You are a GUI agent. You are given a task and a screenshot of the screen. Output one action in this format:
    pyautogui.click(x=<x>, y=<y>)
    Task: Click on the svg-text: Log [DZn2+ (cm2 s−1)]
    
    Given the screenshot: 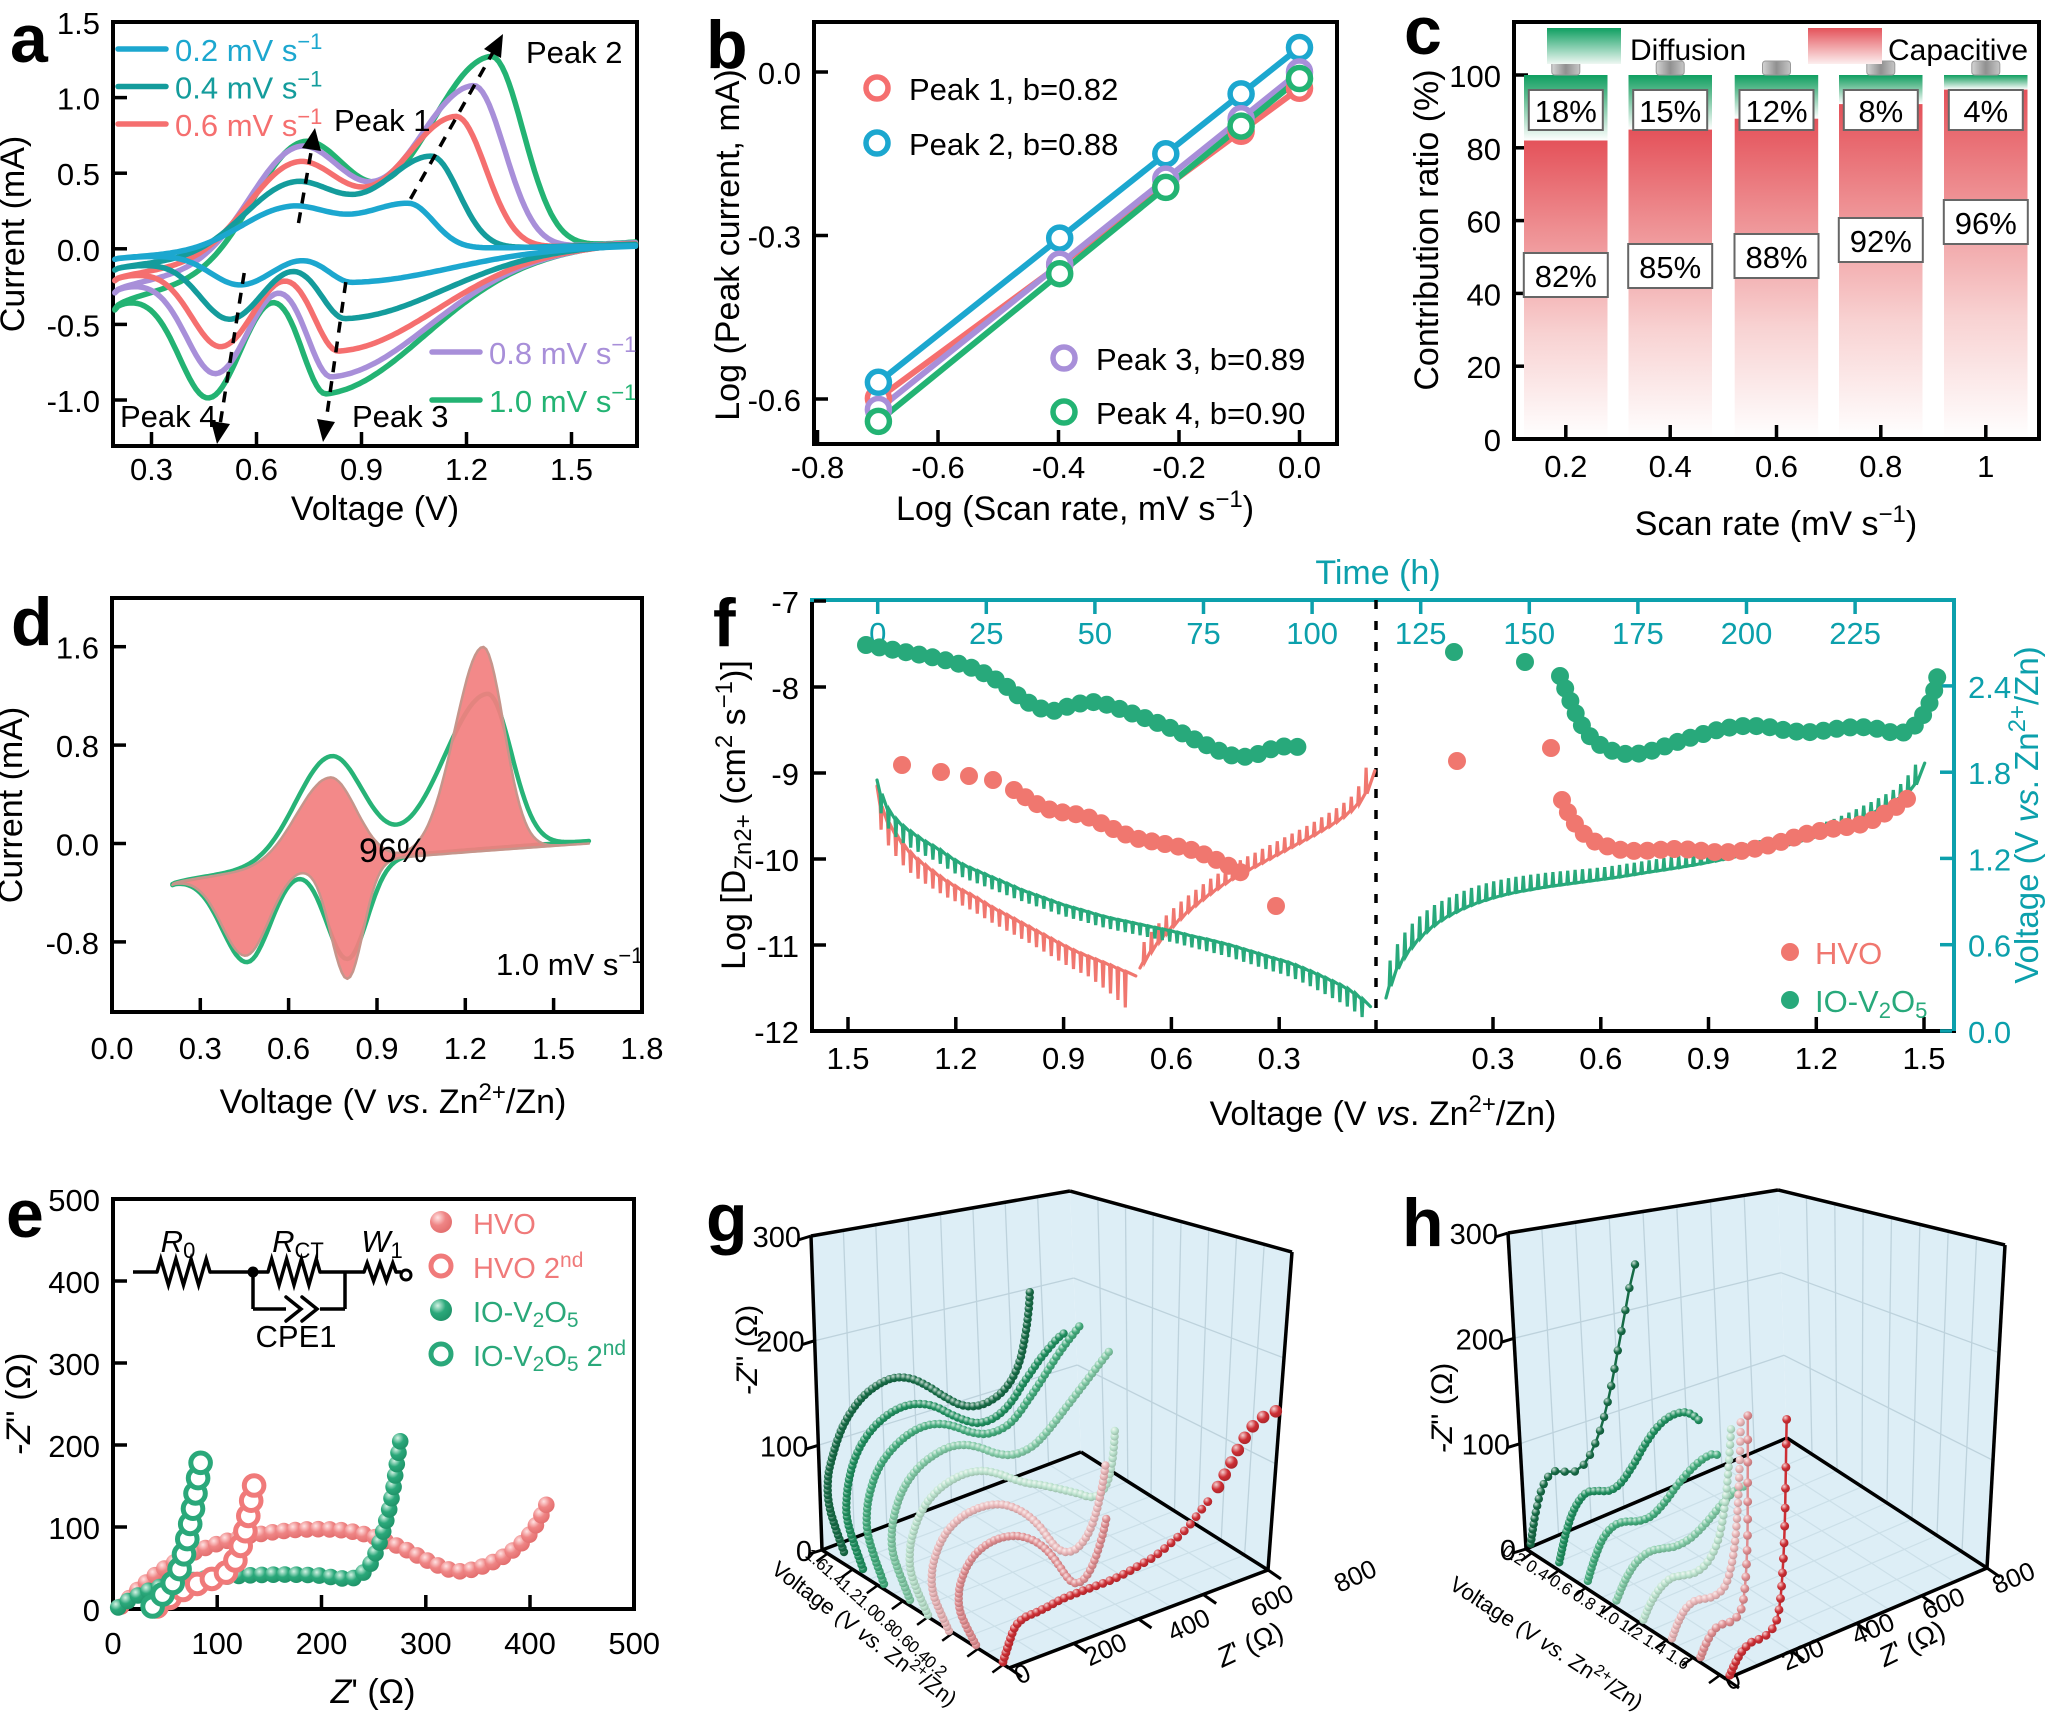 What is the action you would take?
    pyautogui.click(x=734, y=815)
    